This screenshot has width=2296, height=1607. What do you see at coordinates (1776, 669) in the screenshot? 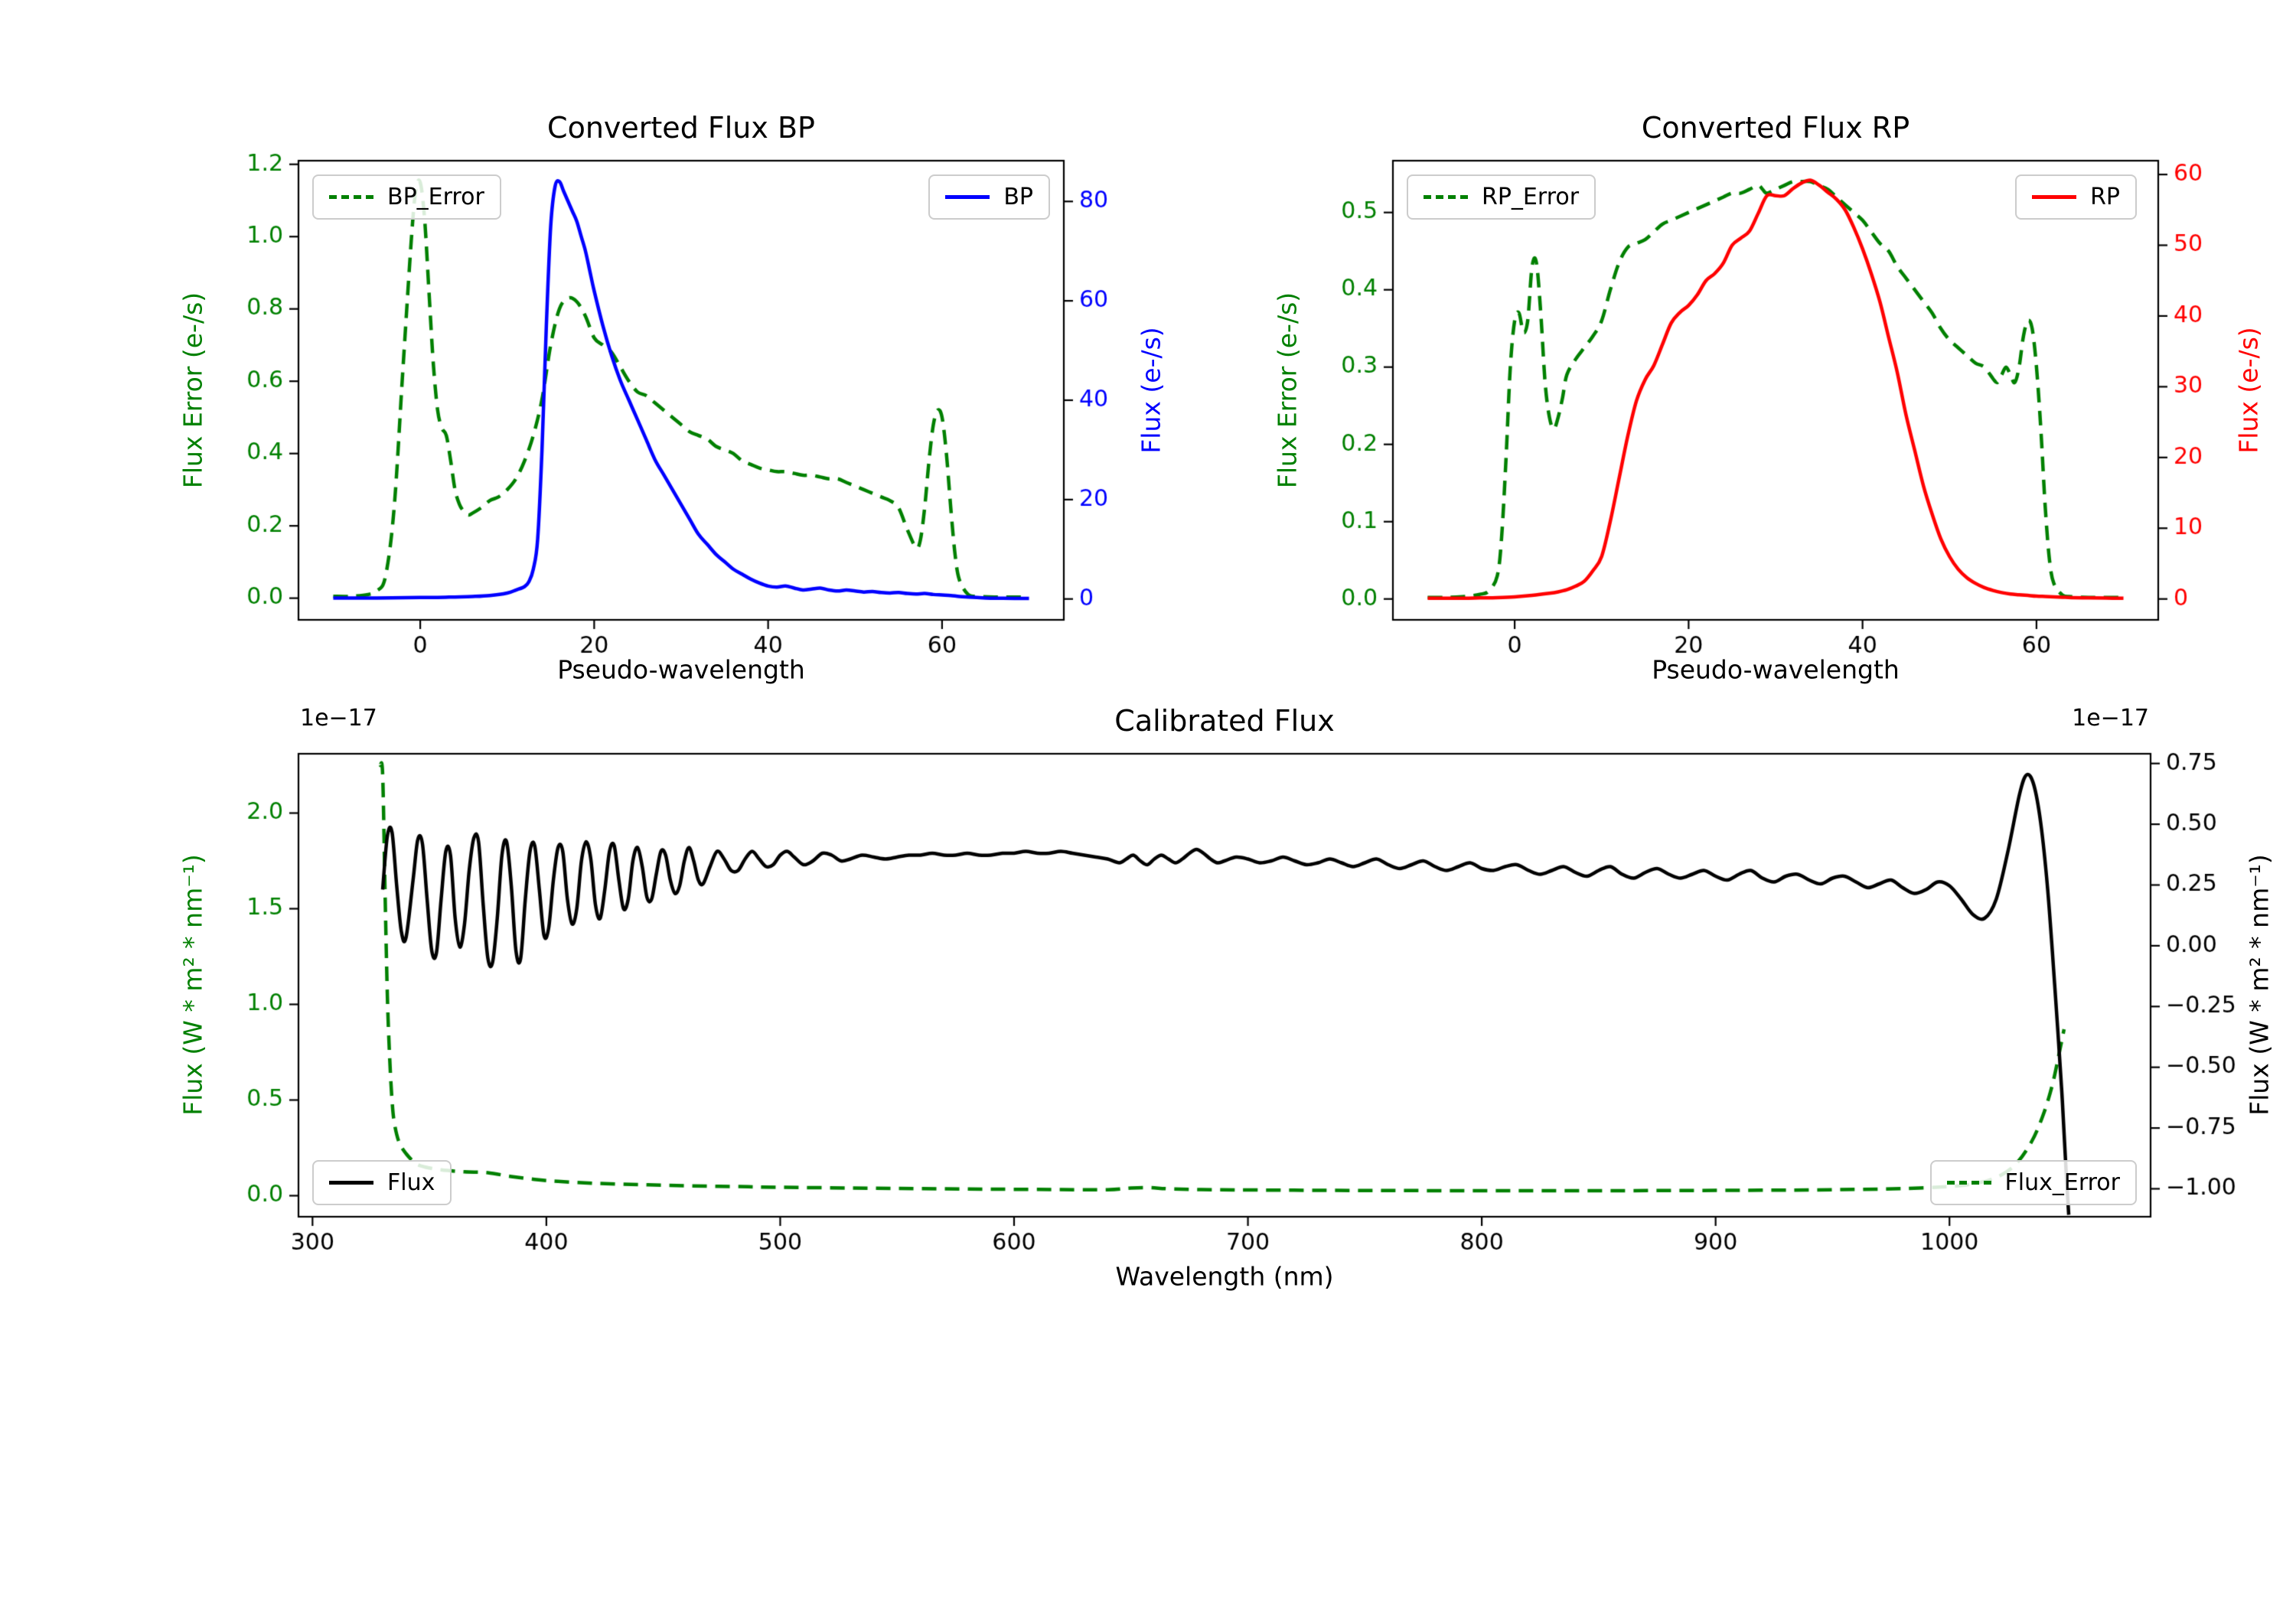
I see `rp-xaxis-label: Pseudo-wavelength` at bounding box center [1776, 669].